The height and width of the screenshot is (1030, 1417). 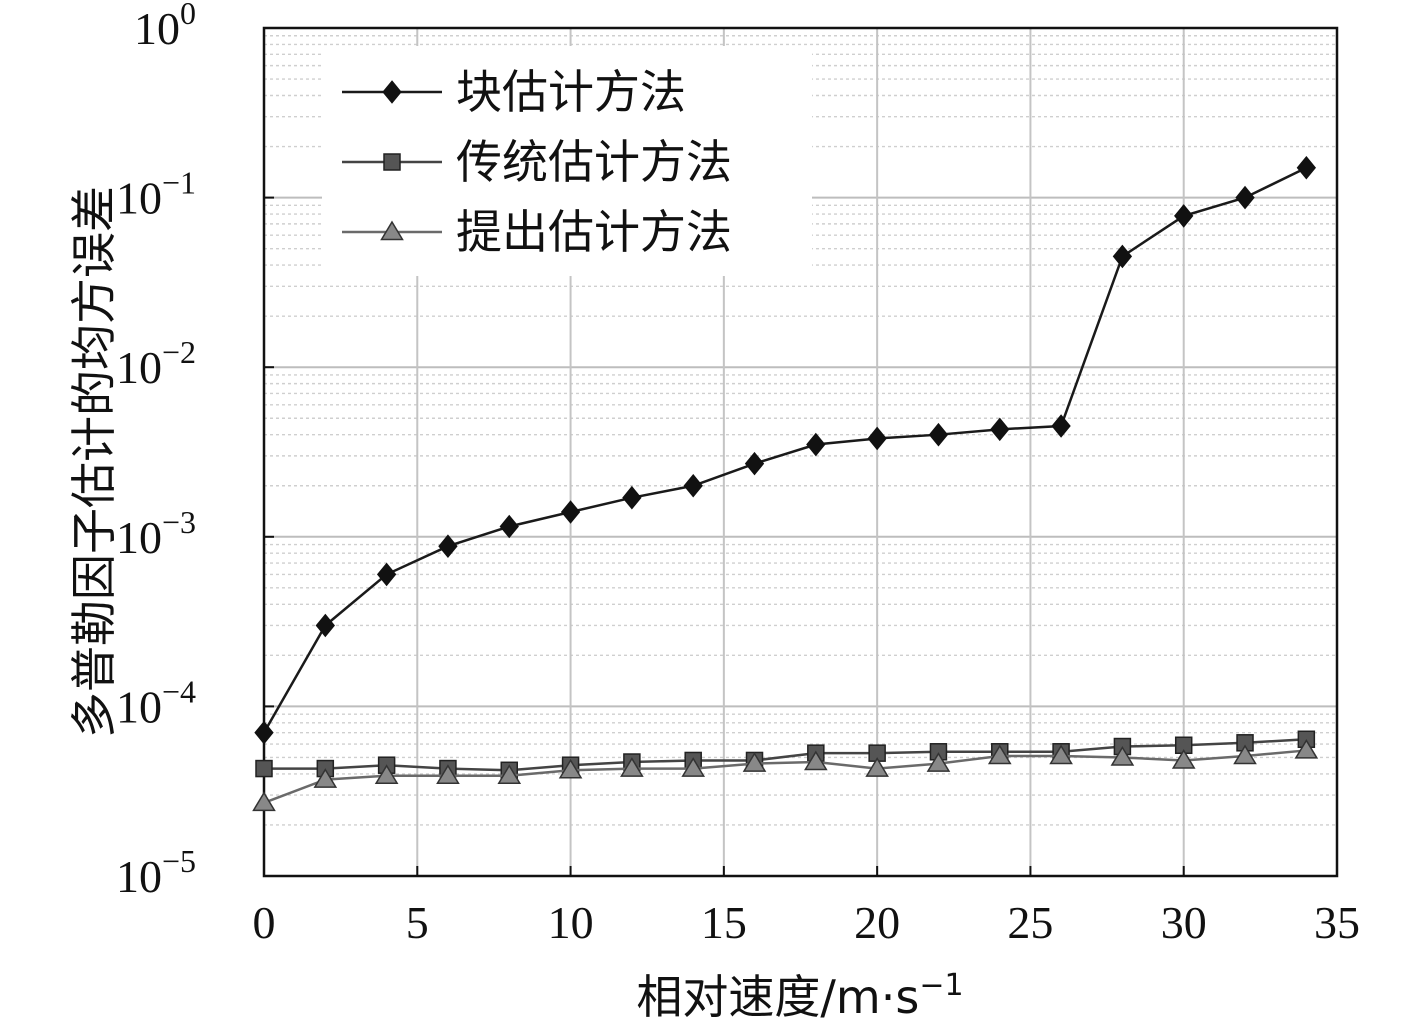 What do you see at coordinates (571, 922) in the screenshot?
I see `x-tick-label: 10` at bounding box center [571, 922].